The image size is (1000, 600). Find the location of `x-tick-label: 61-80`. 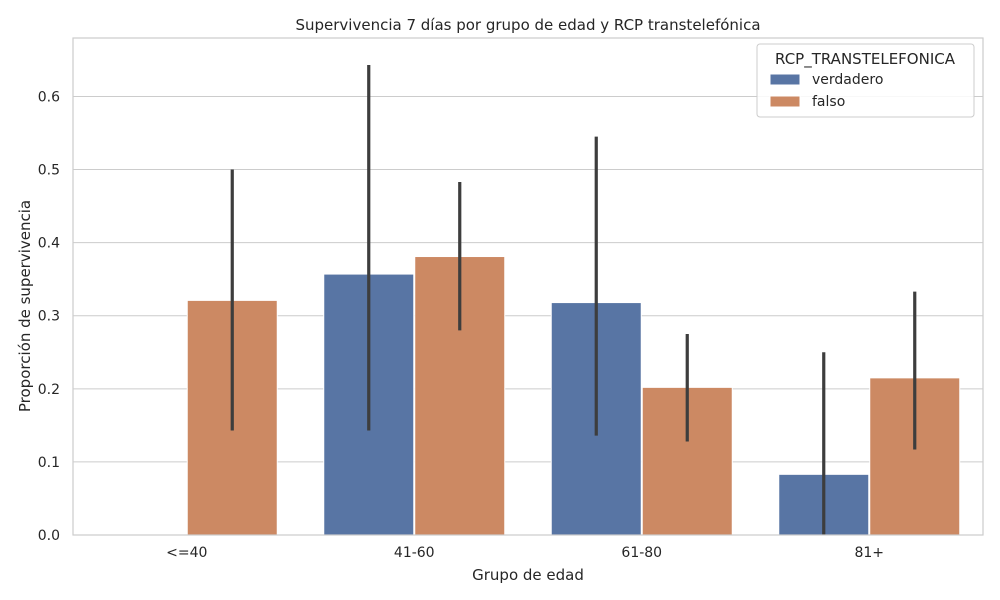

x-tick-label: 61-80 is located at coordinates (641, 553).